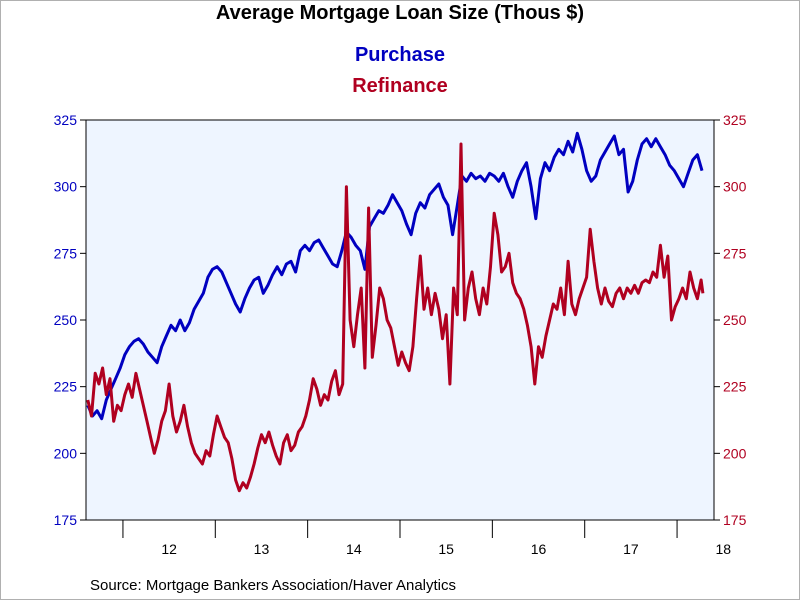 This screenshot has width=800, height=600. Describe the element at coordinates (262, 549) in the screenshot. I see `x-tick-label: 13` at that location.